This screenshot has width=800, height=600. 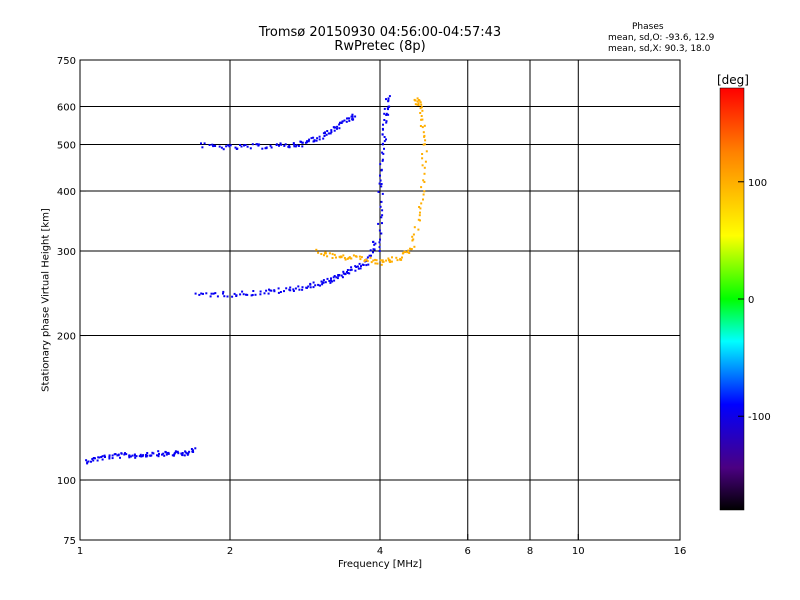 What do you see at coordinates (66, 481) in the screenshot?
I see `y-tick-label: 100` at bounding box center [66, 481].